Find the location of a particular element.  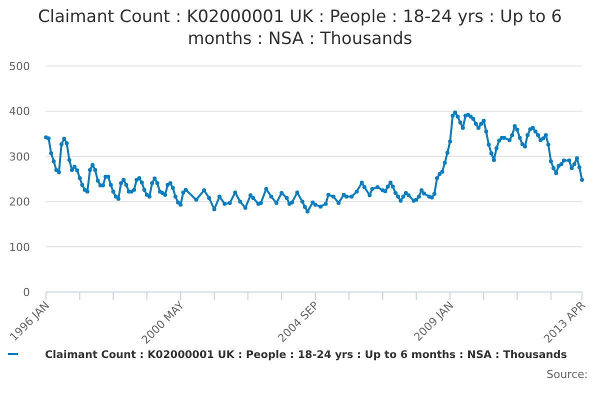

chart-title: Claimant Count : K02000001 UK : People : 18-24 yrs : Up to 6 months : NSA : Thousands is located at coordinates (300, 28).